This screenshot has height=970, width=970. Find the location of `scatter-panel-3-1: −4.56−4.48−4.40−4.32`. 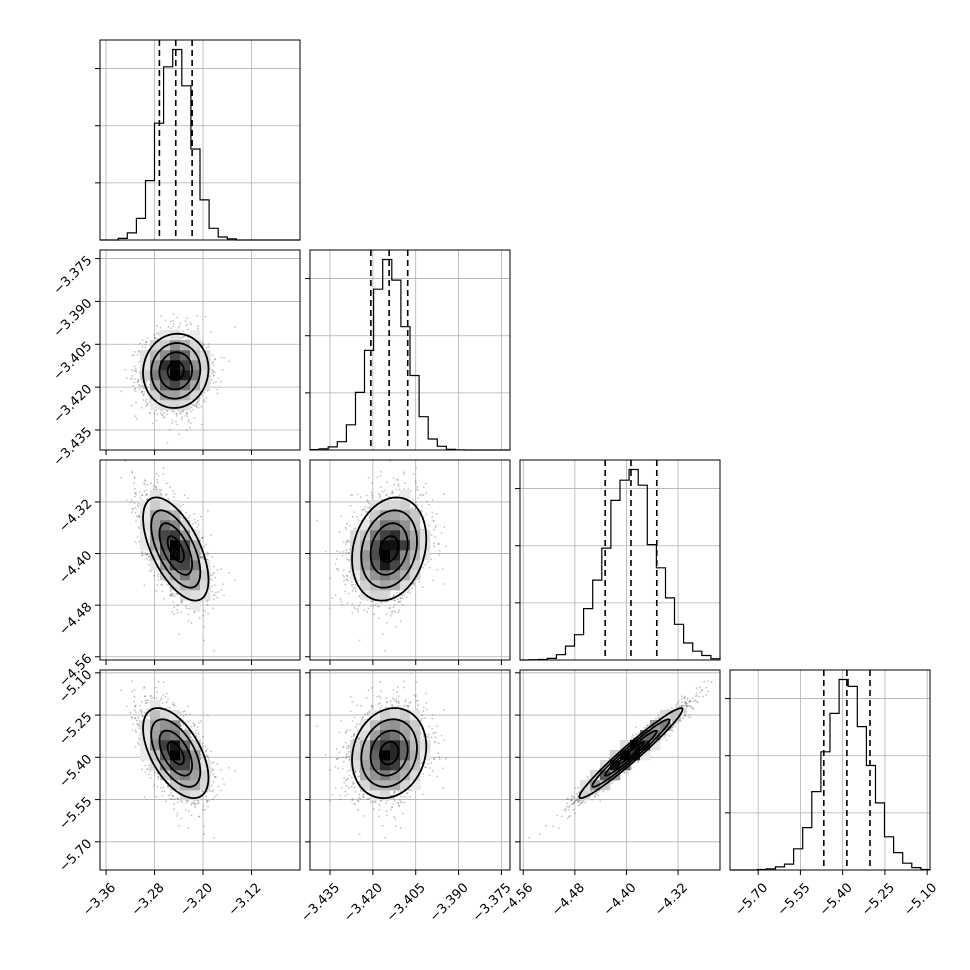

scatter-panel-3-1: −4.56−4.48−4.40−4.32 is located at coordinates (179, 574).